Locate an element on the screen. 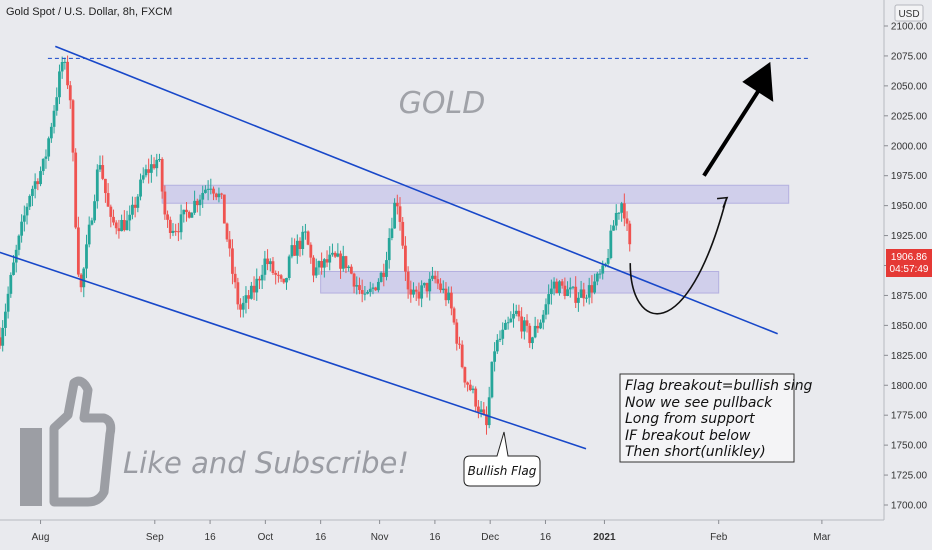 This screenshot has height=550, width=932. pullback-curve is located at coordinates (678, 257).